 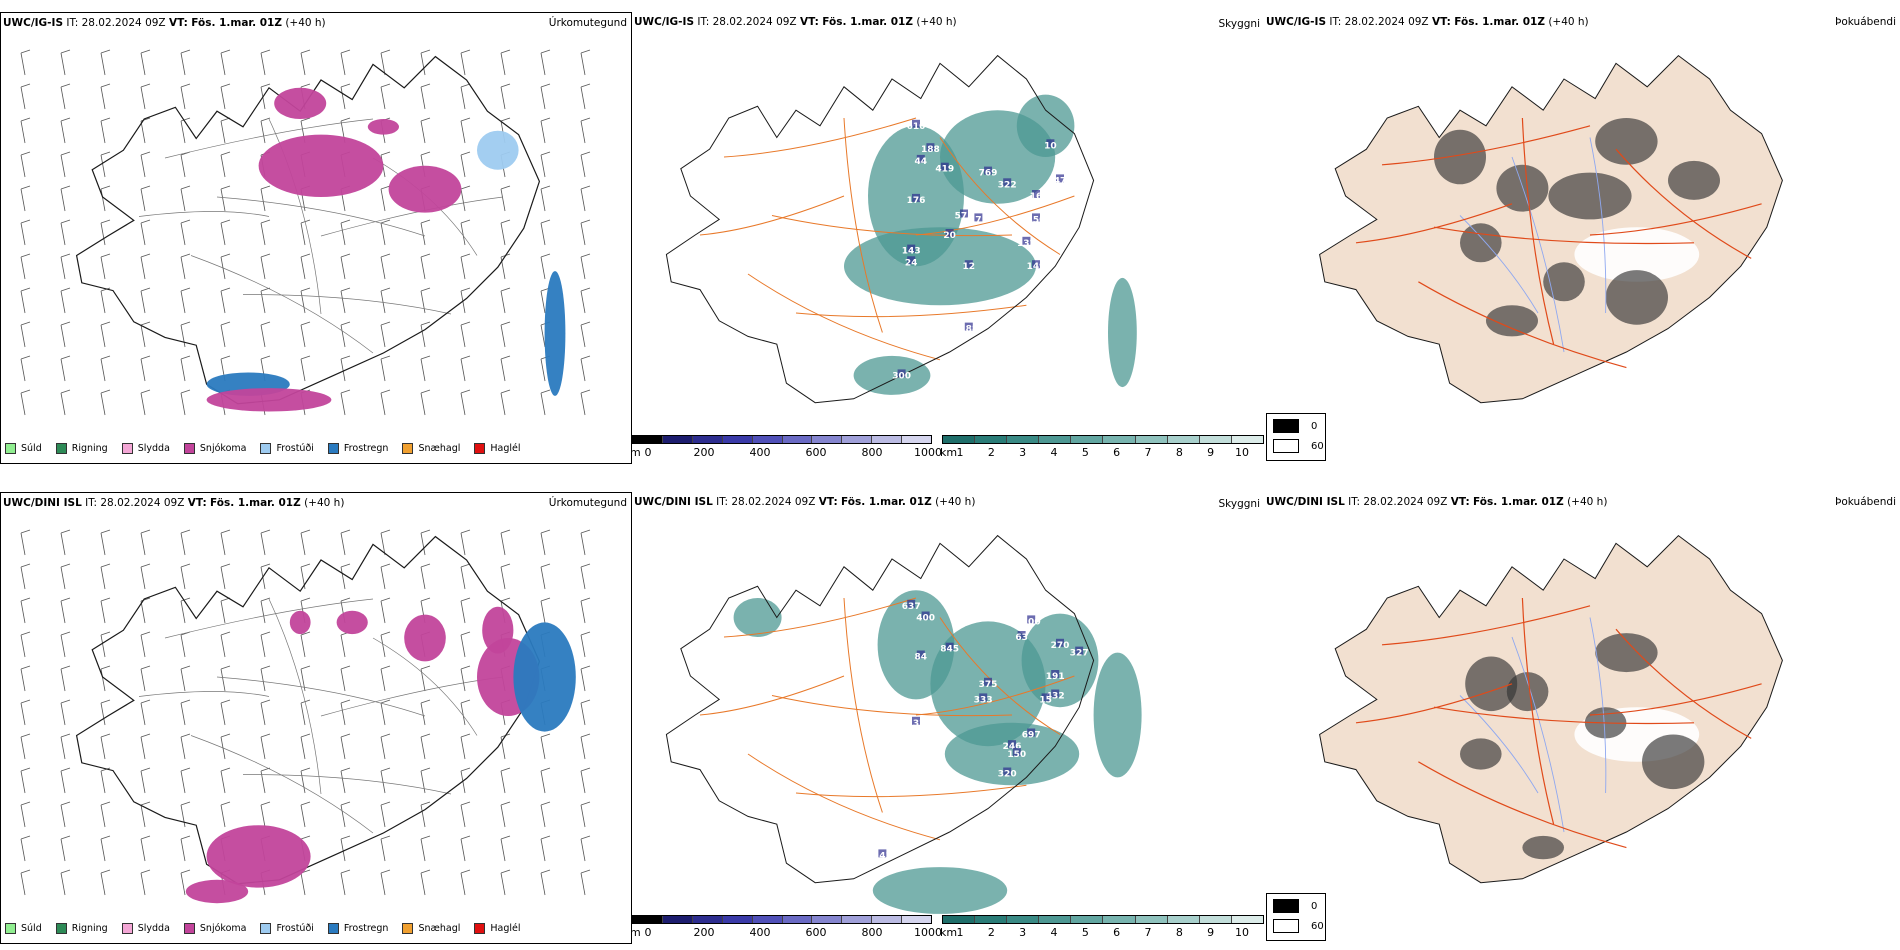 What do you see at coordinates (1050, 146) in the screenshot?
I see `cloud-base-label: 10` at bounding box center [1050, 146].